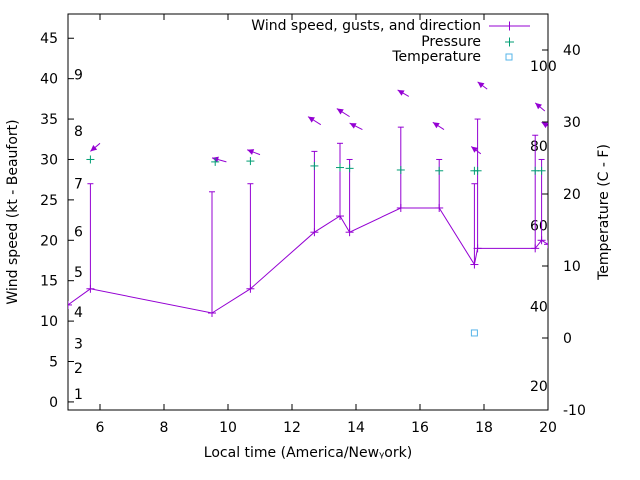 Image resolution: width=640 pixels, height=480 pixels. I want to click on legend-temperature-marker, so click(509, 57).